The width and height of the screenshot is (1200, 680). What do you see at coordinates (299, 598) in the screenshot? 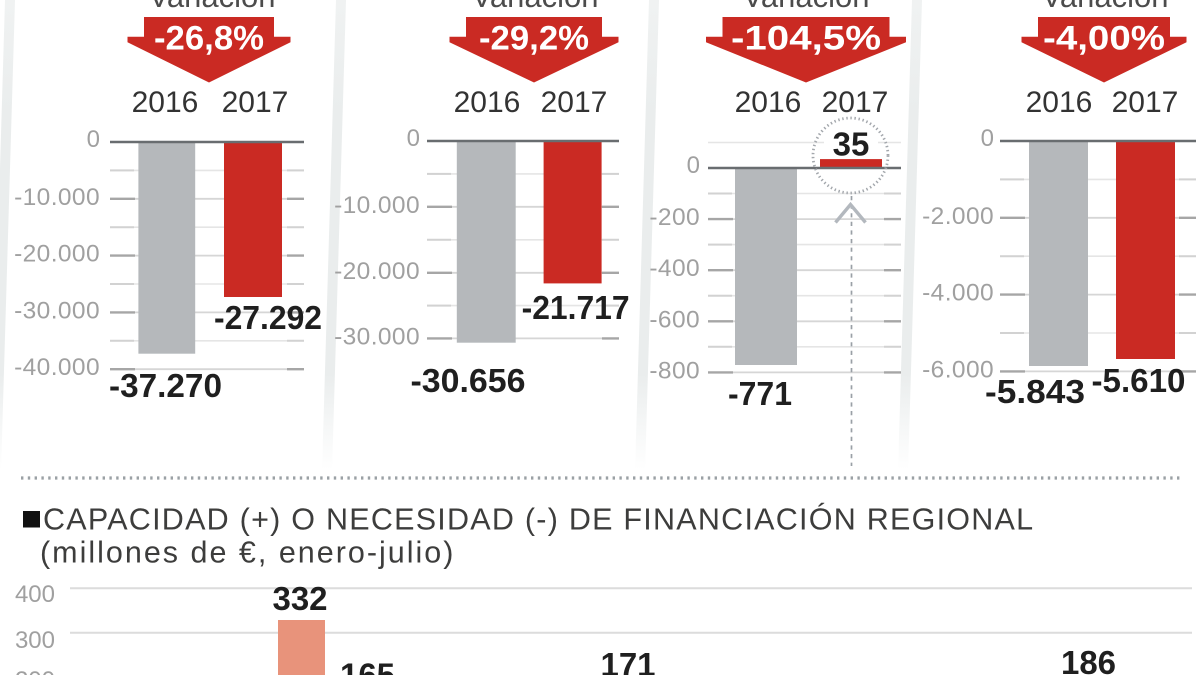
I see `svg-text: 332` at bounding box center [299, 598].